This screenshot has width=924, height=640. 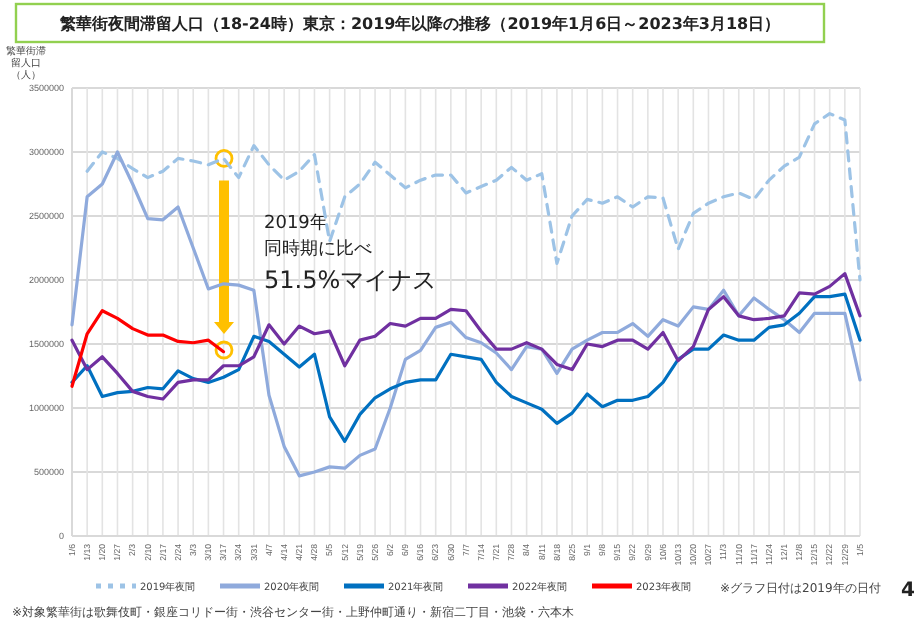 What do you see at coordinates (318, 249) in the screenshot?
I see `annotation: 同時期に比べ` at bounding box center [318, 249].